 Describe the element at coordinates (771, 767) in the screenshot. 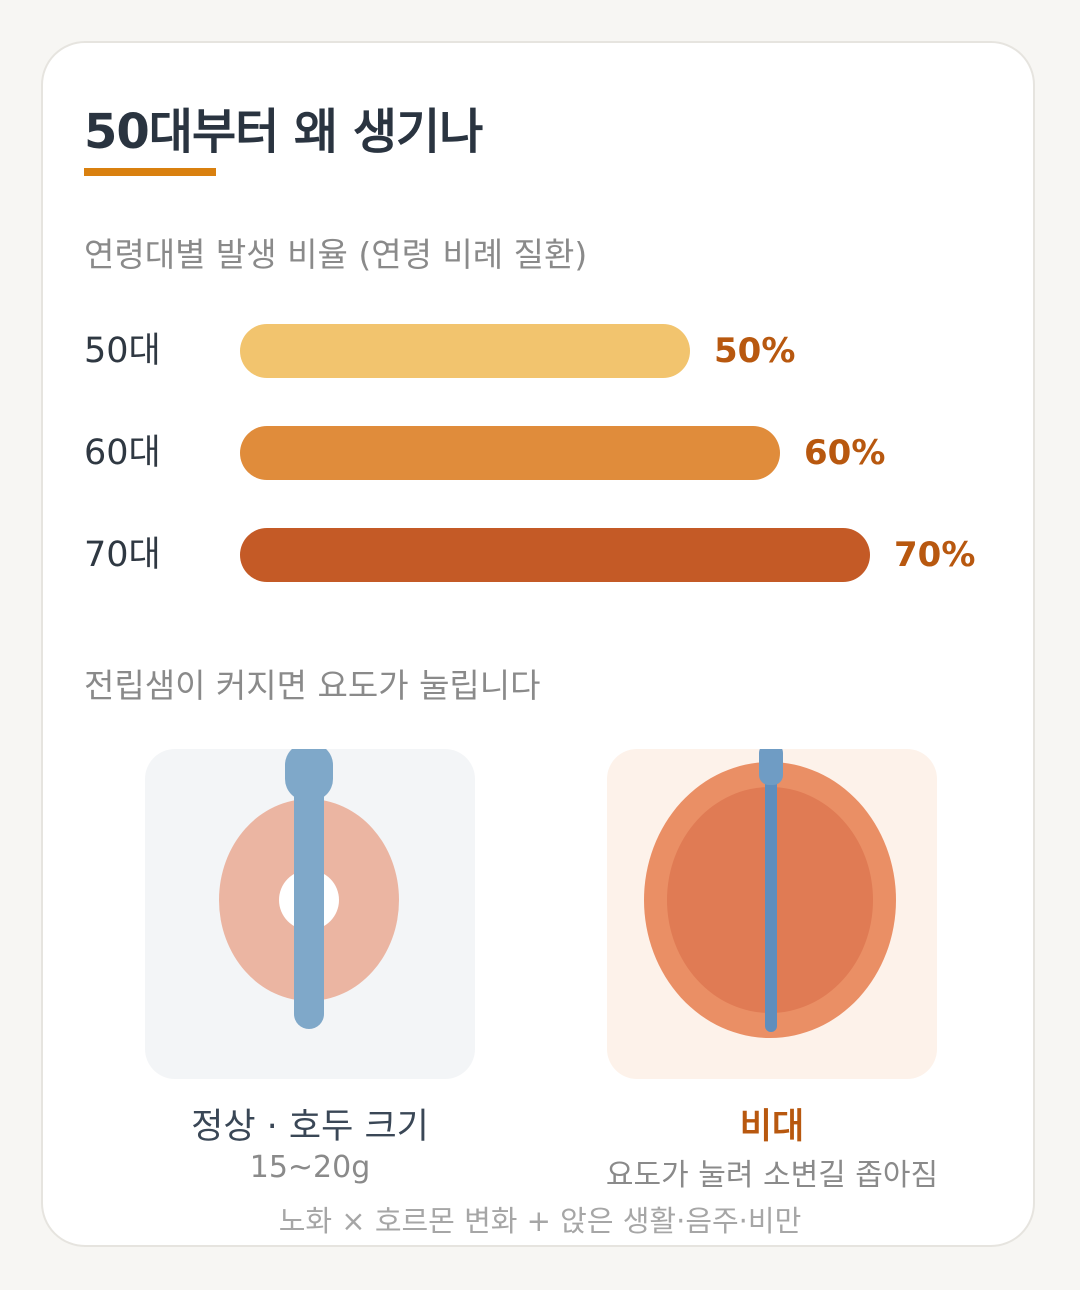

I see `enlarged-urethra-top` at that location.